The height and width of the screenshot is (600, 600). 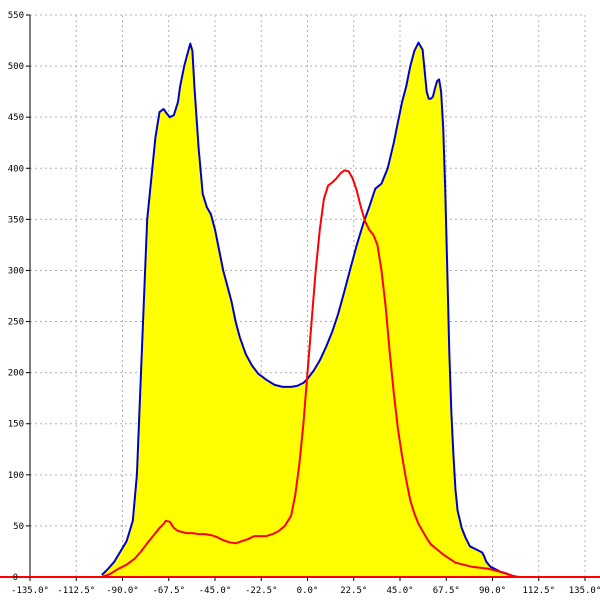 What do you see at coordinates (122, 591) in the screenshot?
I see `x-tick-label: -90.0°` at bounding box center [122, 591].